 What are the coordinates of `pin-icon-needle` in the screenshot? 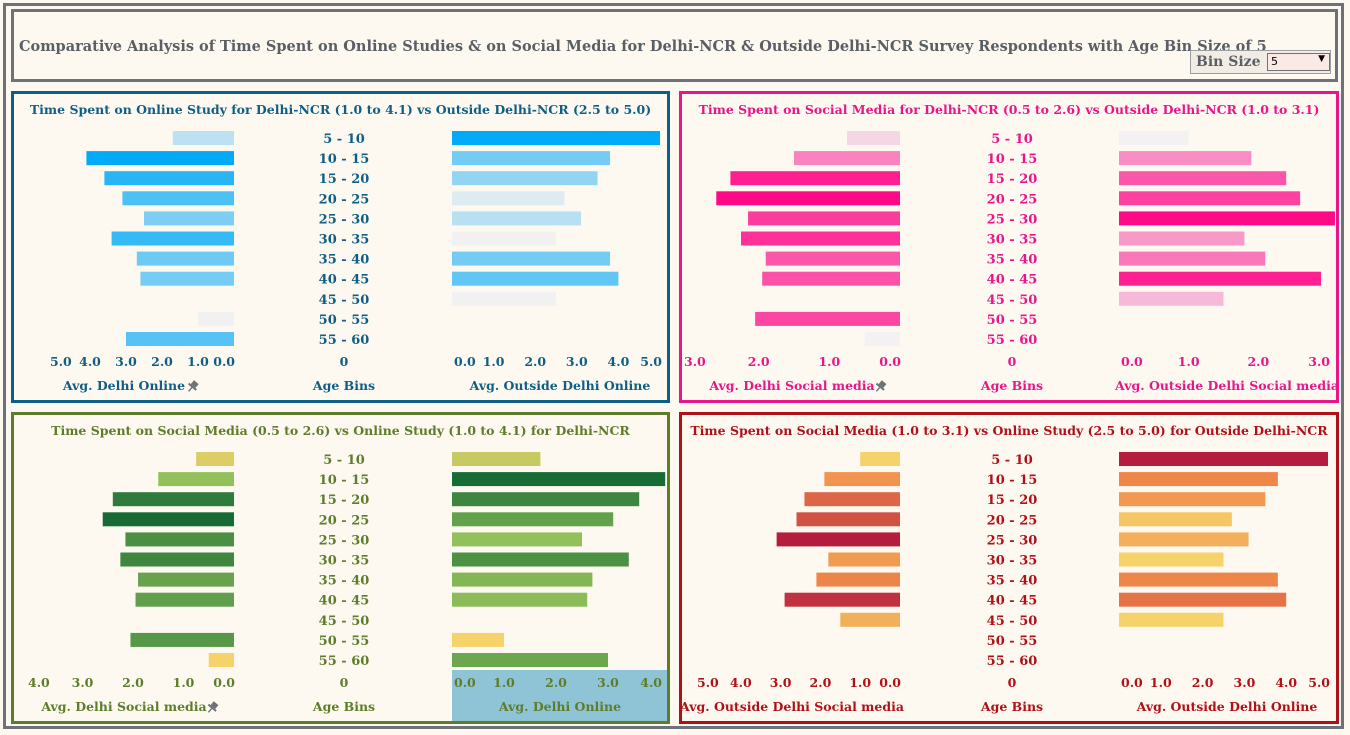 It's located at (210, 710).